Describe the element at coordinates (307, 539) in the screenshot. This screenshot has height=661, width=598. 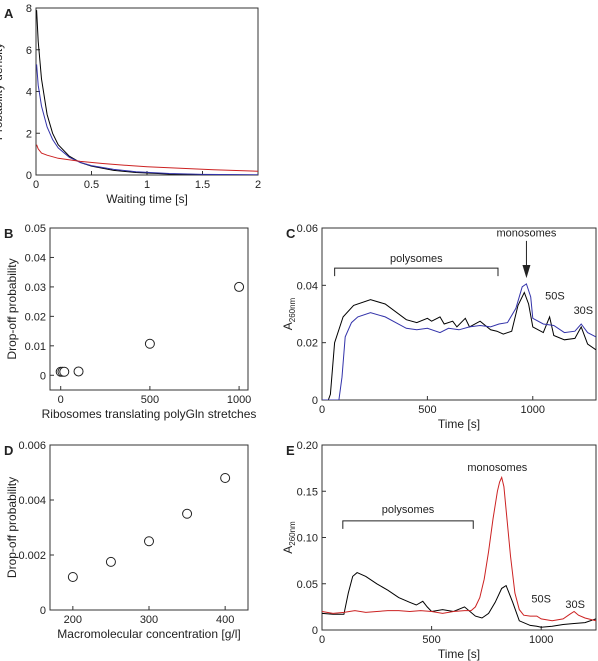
I see `panel-e-ytick-label-2: 0.10` at that location.